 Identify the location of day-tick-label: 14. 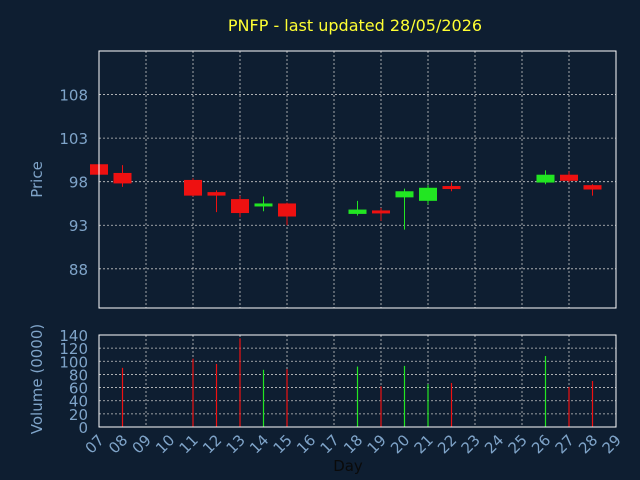
(259, 444).